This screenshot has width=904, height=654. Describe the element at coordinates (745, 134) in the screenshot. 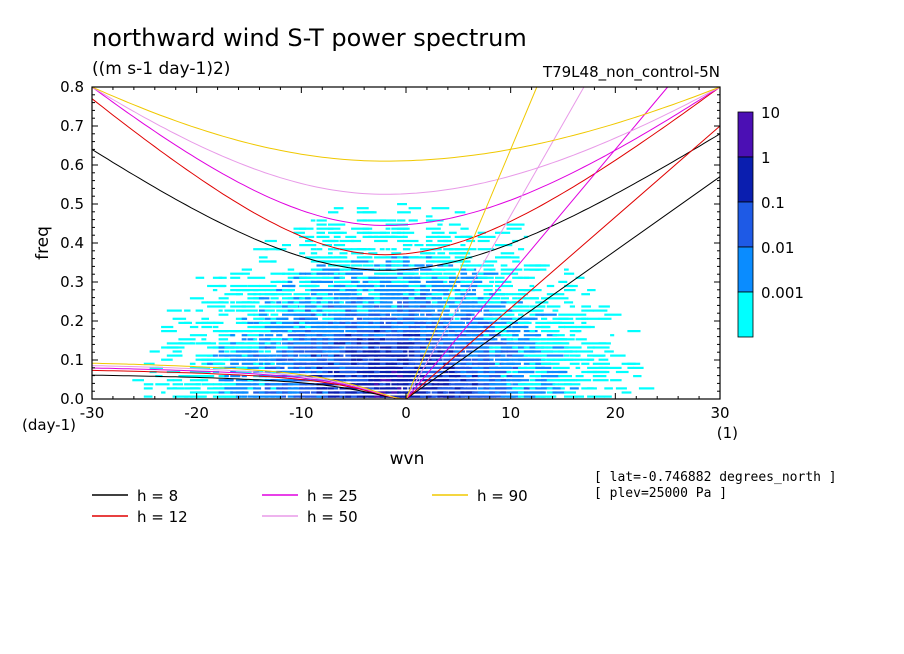

I see `colorbar-swatch` at that location.